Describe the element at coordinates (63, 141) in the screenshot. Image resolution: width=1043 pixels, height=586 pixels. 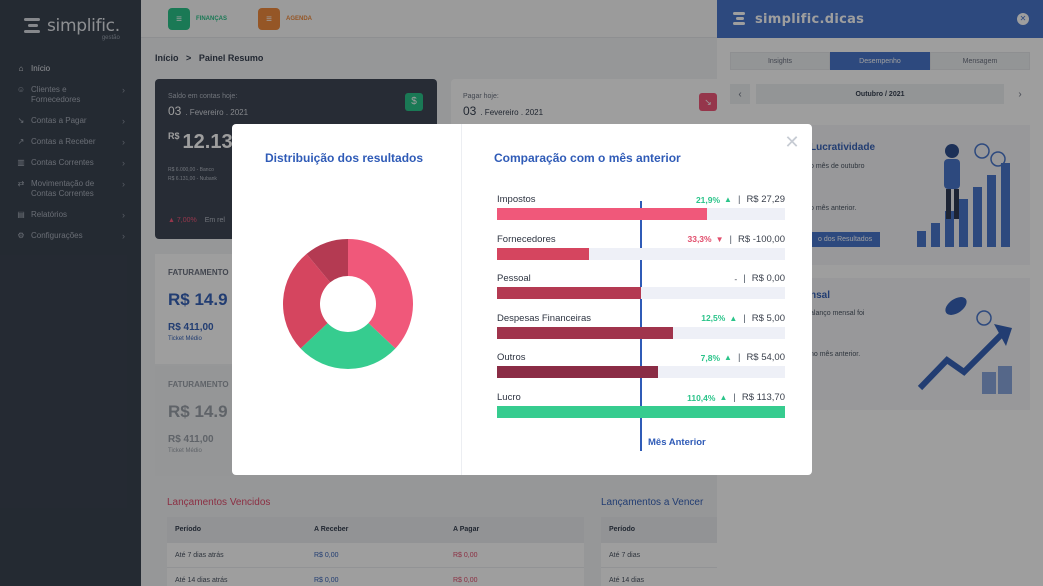
I see `sidebar-item-label: Contas a Receber` at that location.